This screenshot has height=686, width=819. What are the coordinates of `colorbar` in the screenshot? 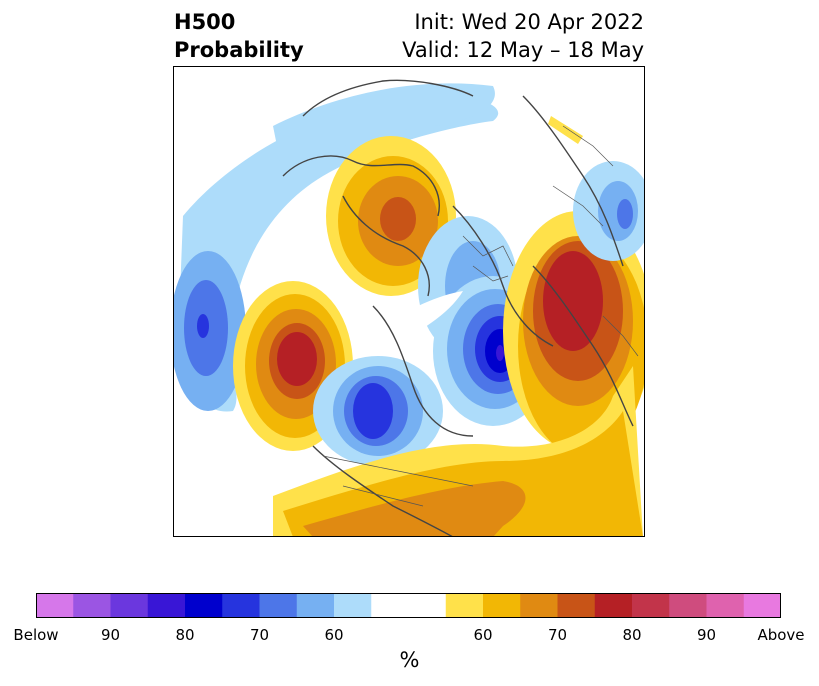 It's located at (409, 605).